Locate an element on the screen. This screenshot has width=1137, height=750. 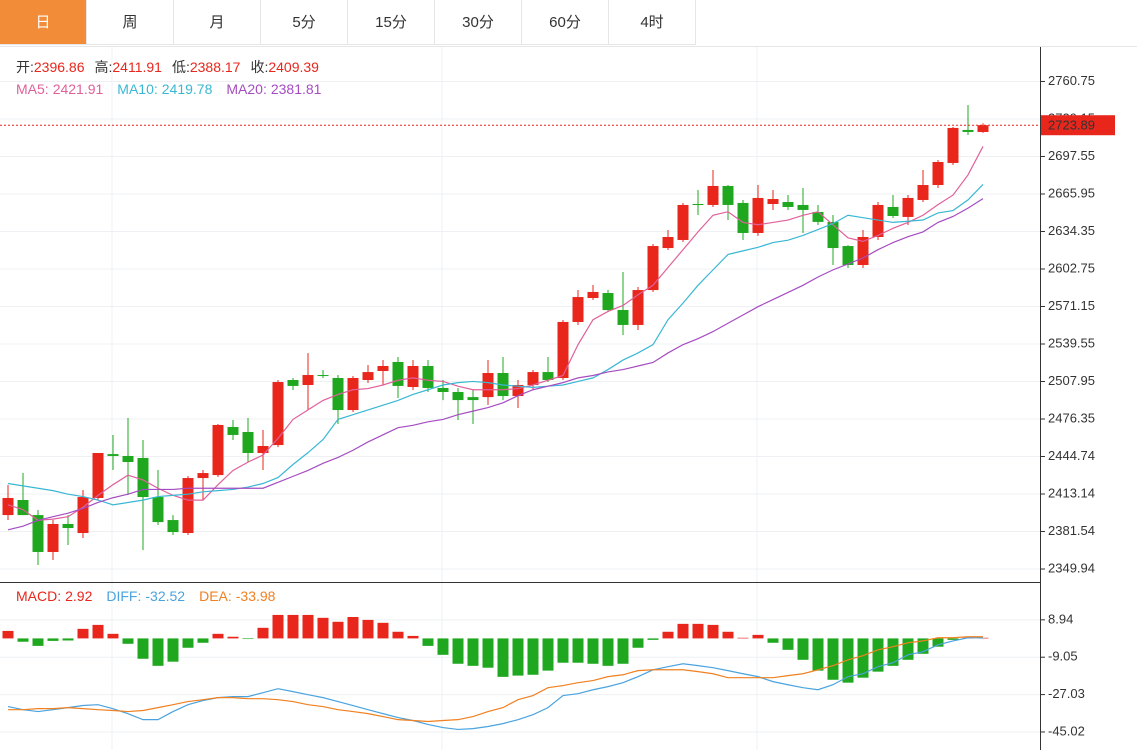
readout-value: -33.98 is located at coordinates (256, 596).